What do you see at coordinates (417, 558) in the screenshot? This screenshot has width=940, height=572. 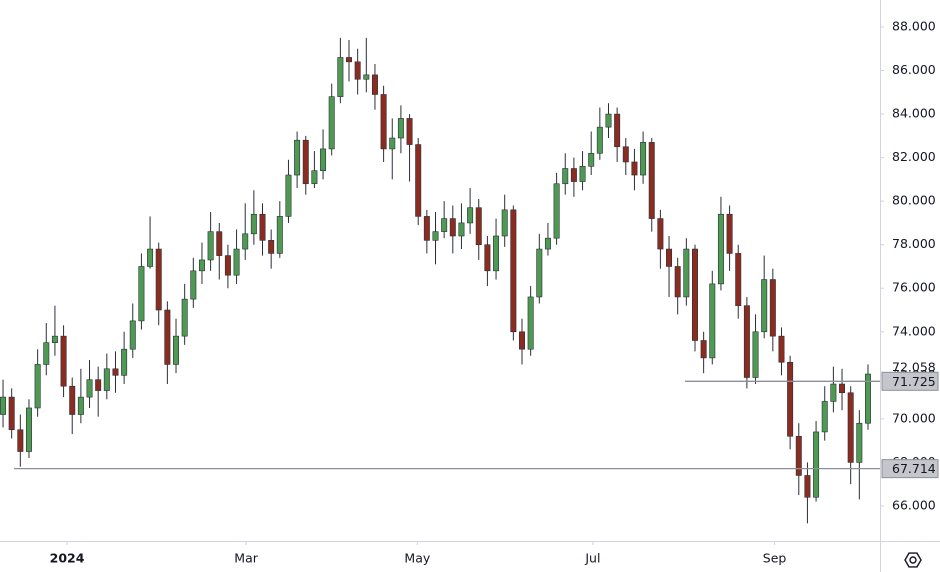 I see `x-tick-label: May` at bounding box center [417, 558].